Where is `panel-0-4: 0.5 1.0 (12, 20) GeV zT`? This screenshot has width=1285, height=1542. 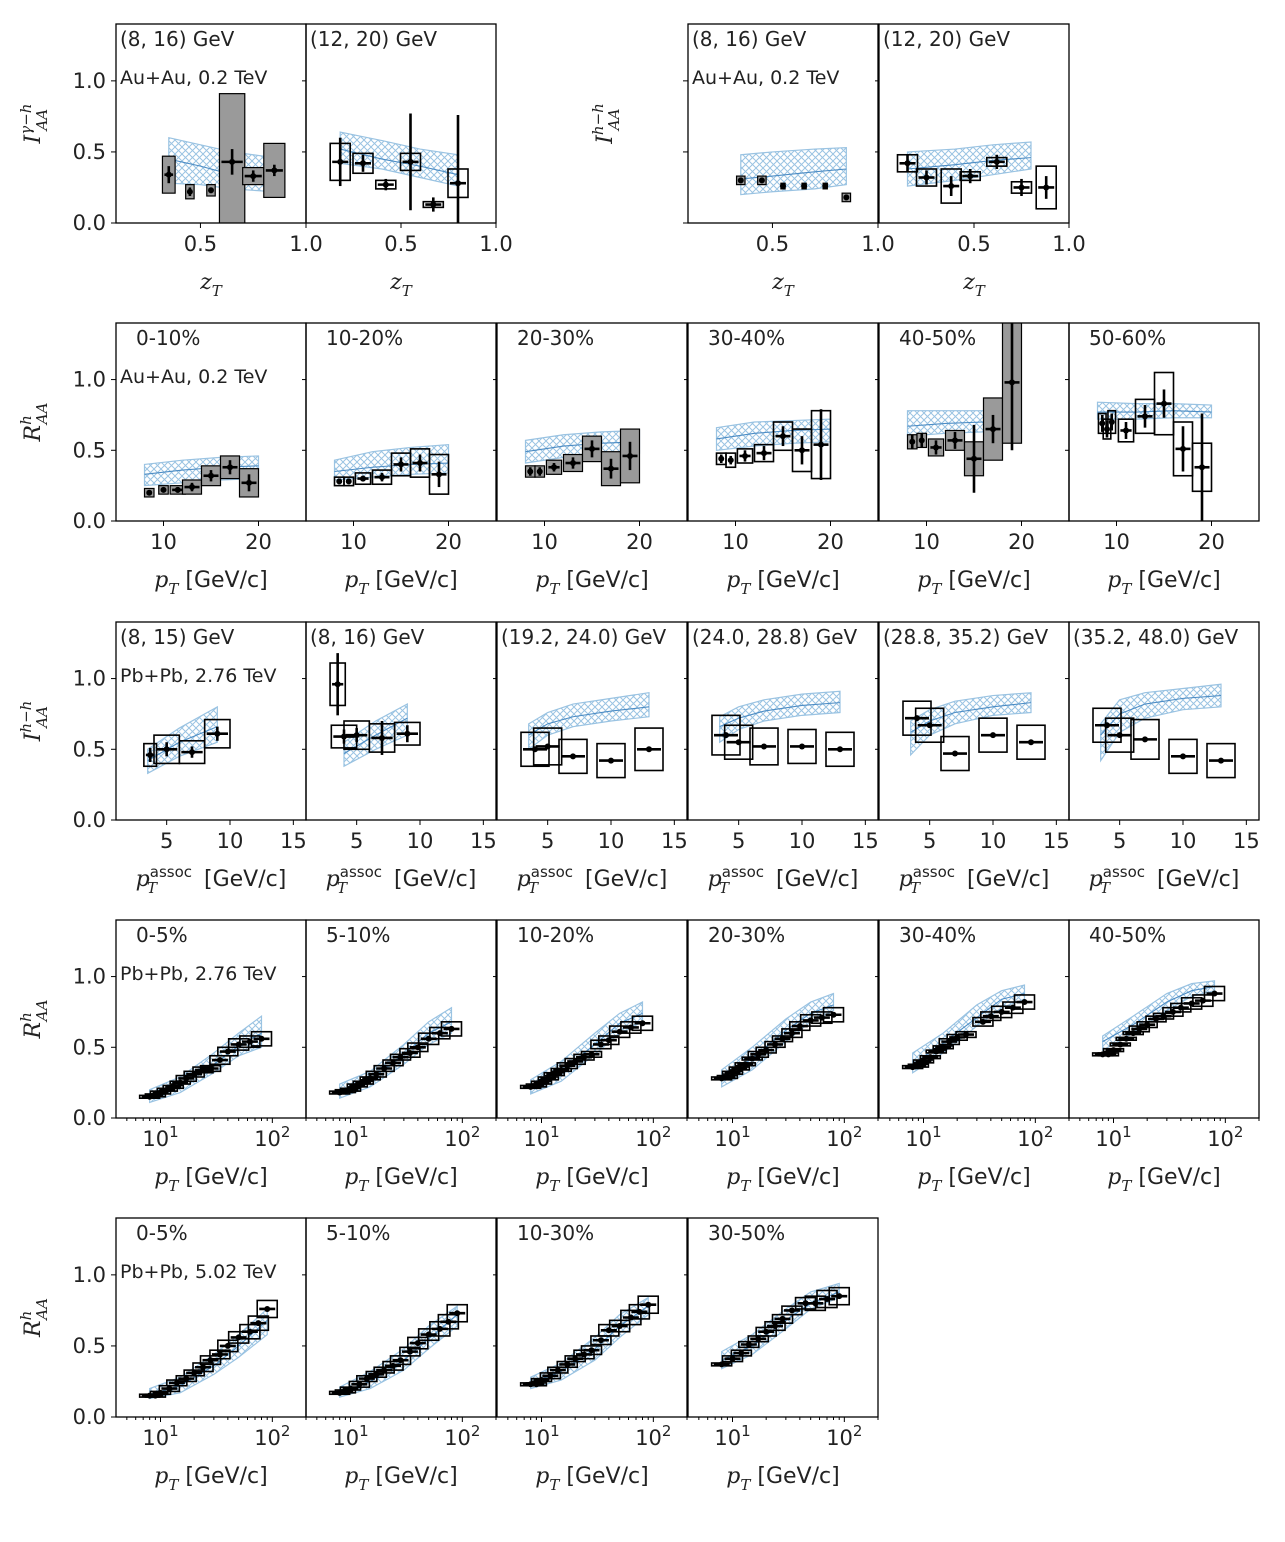 panel-0-4: 0.5 1.0 (12, 20) GeV zT is located at coordinates (980, 161).